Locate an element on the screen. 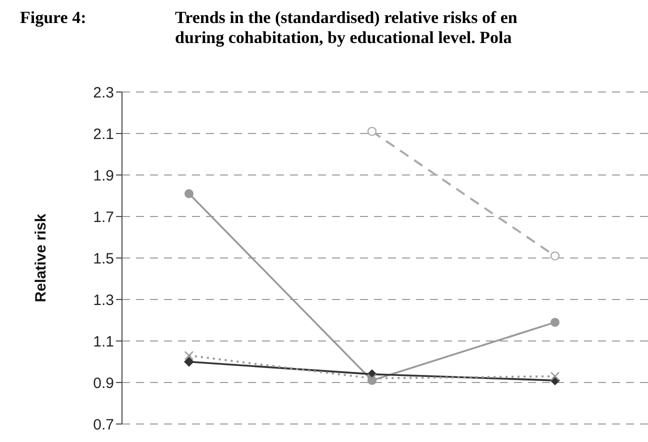 The width and height of the screenshot is (648, 442). y-axis-title: Relative risk is located at coordinates (41, 257).